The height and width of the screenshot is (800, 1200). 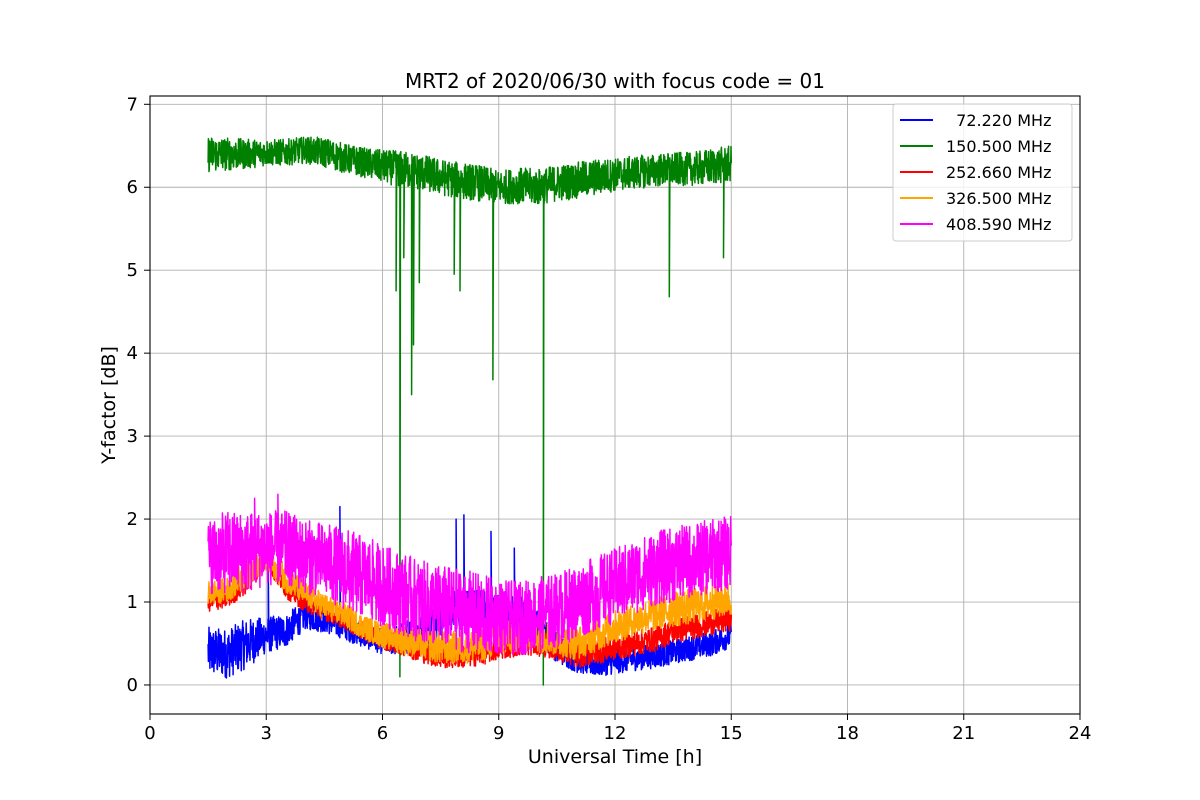 I want to click on legend-label: 252.660 MHz, so click(x=998, y=172).